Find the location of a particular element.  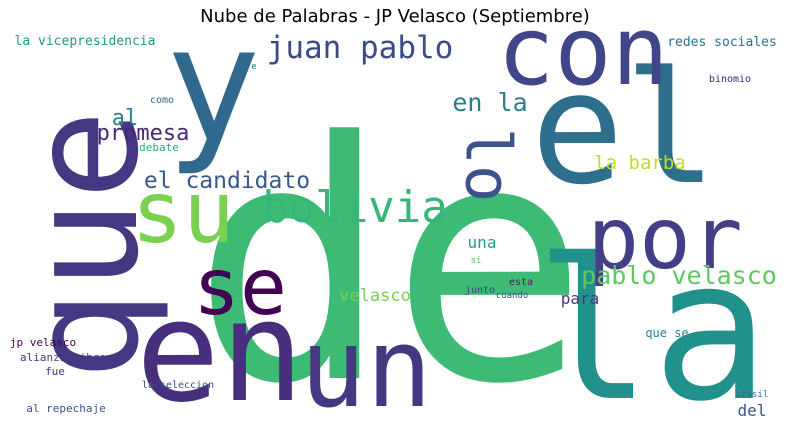

word-bolivia: bolivia is located at coordinates (354, 207).